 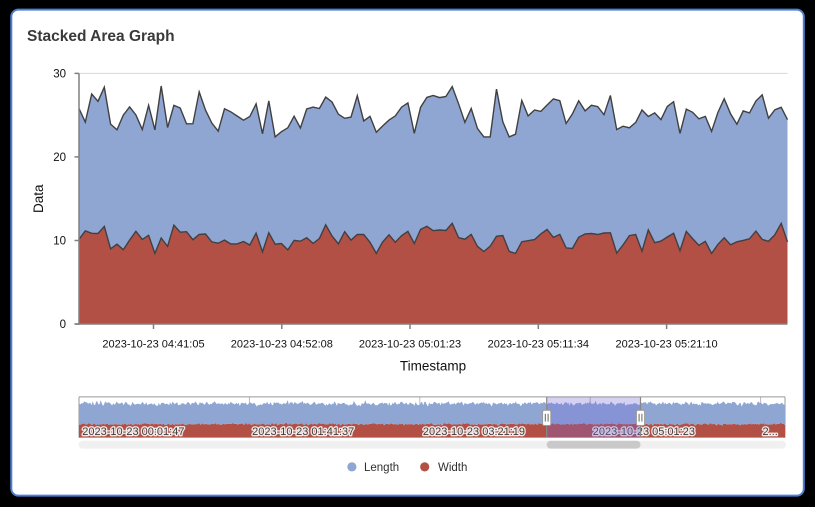 What do you see at coordinates (59, 242) in the screenshot?
I see `svg-text: 10` at bounding box center [59, 242].